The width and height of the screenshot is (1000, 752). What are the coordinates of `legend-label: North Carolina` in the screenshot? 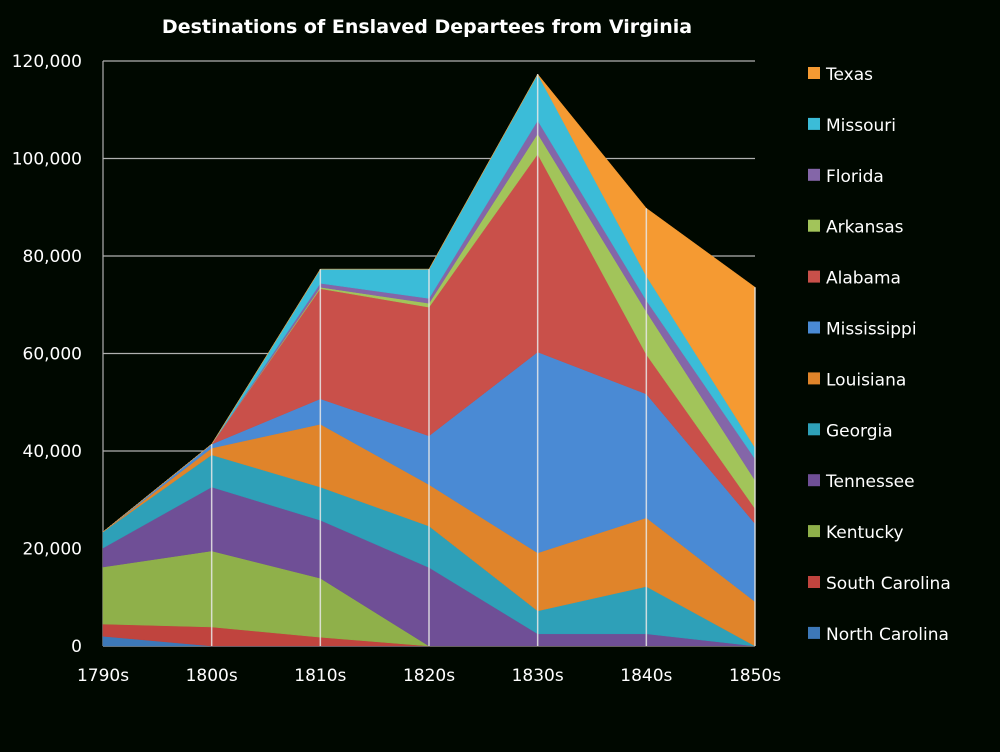 It's located at (887, 635).